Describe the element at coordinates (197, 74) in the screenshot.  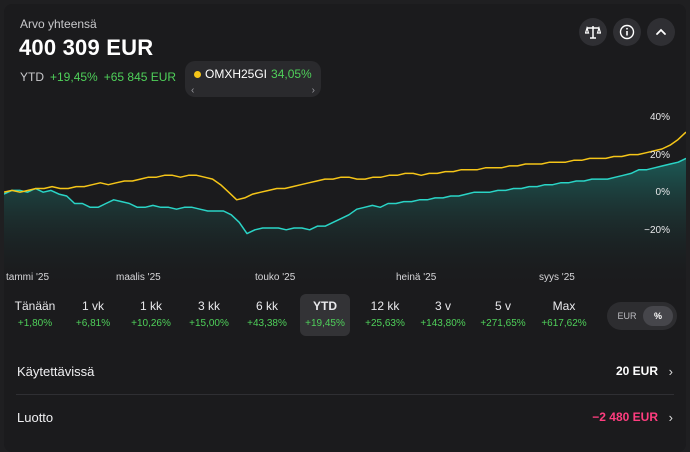
I see `benchmark-color-dot` at that location.